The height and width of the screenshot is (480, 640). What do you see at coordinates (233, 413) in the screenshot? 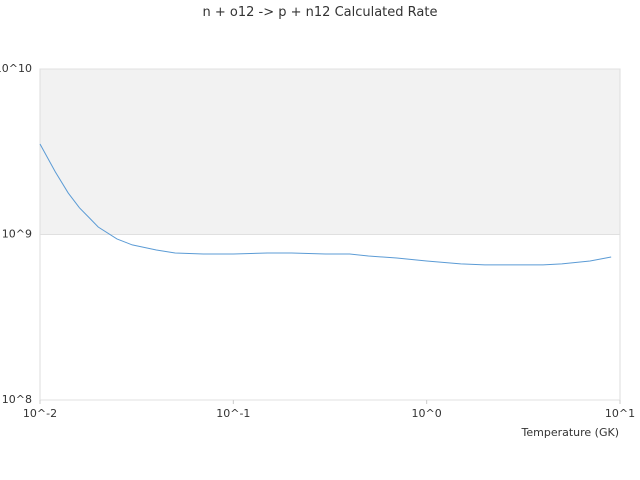
I see `x-tick-label: 10^-1` at bounding box center [233, 413].